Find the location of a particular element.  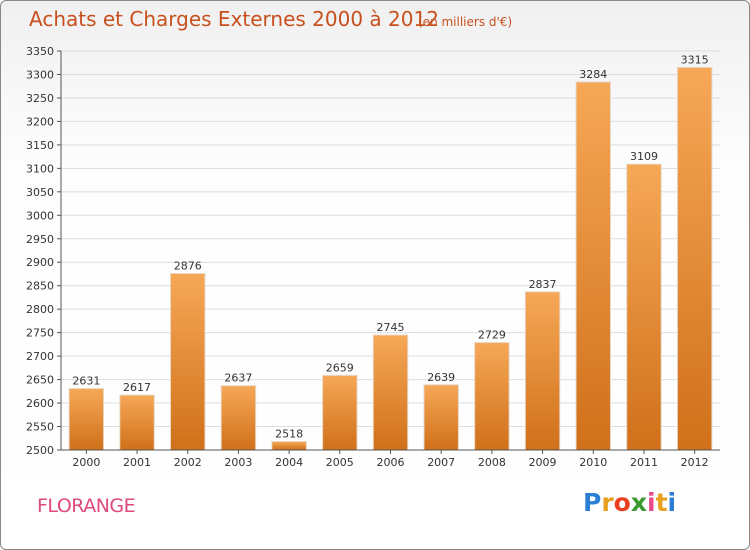

y-tick-label: 3050 is located at coordinates (40, 192).